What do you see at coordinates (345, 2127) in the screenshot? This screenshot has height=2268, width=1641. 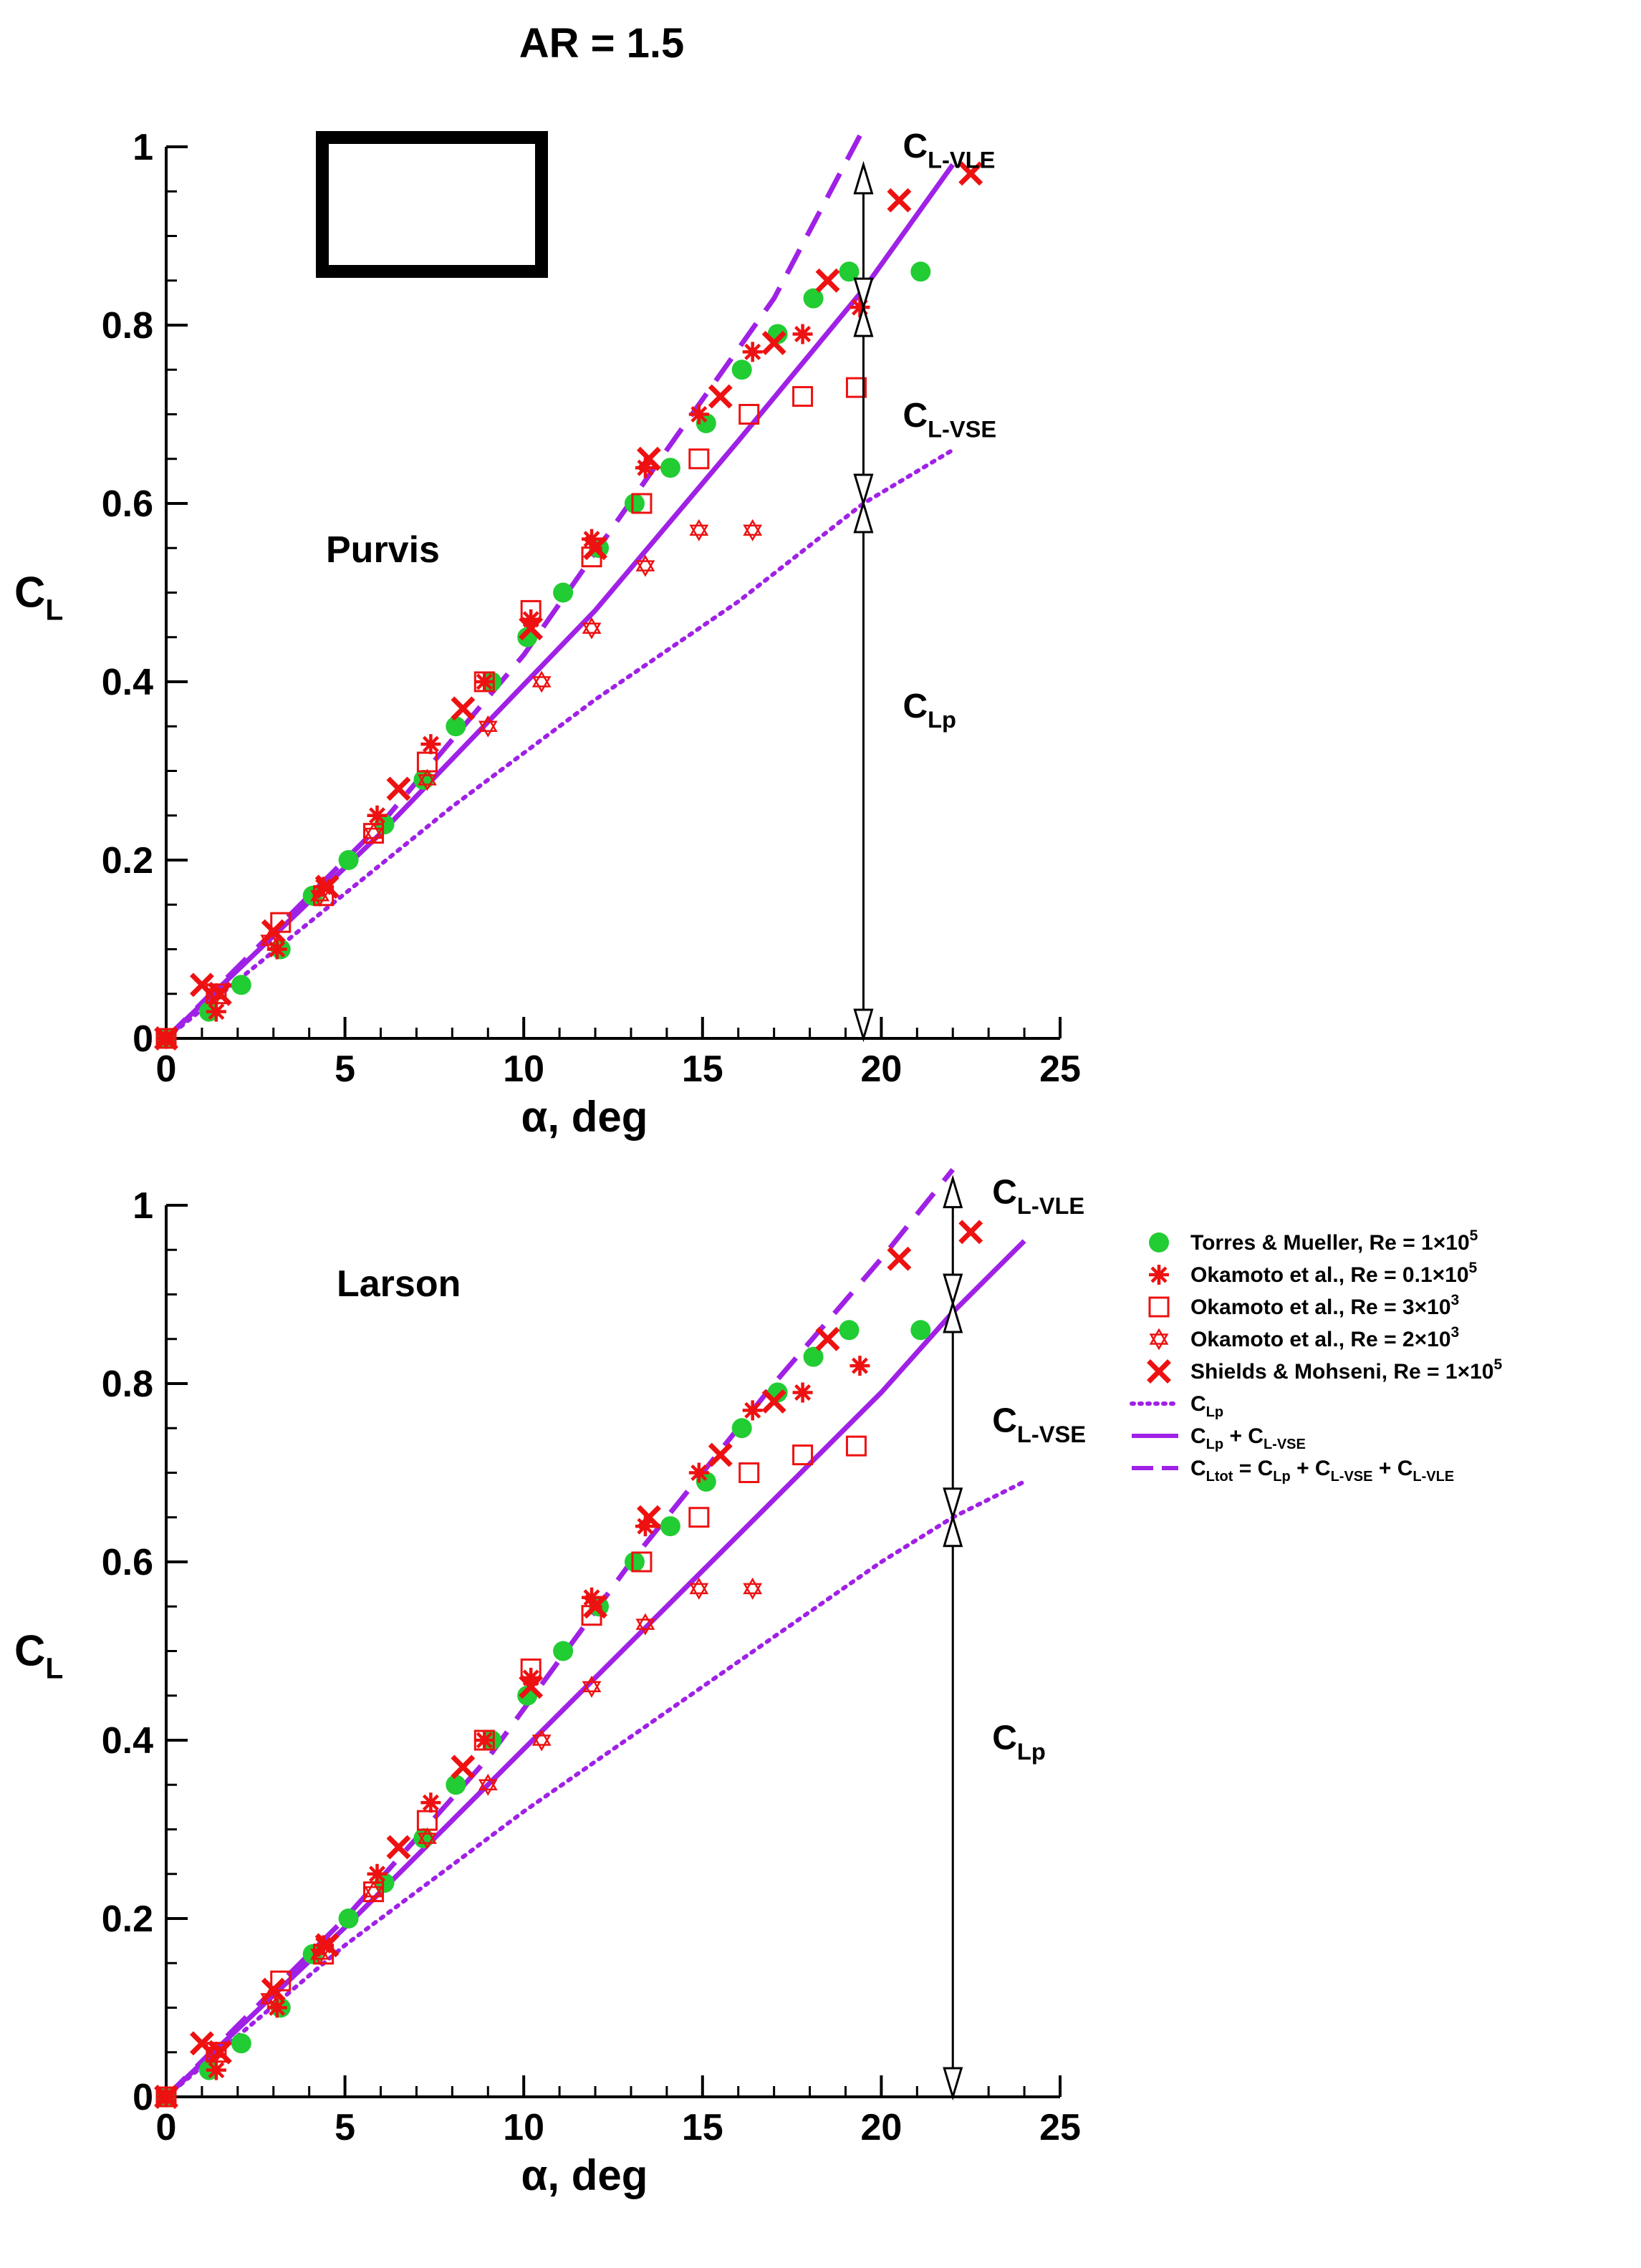 I see `x-tick-label: 5` at bounding box center [345, 2127].